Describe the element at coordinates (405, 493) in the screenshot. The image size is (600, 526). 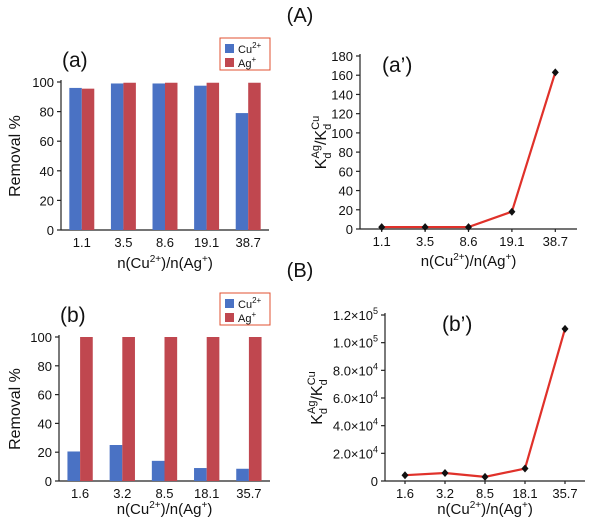
I see `x-tick-label: 1.6` at that location.